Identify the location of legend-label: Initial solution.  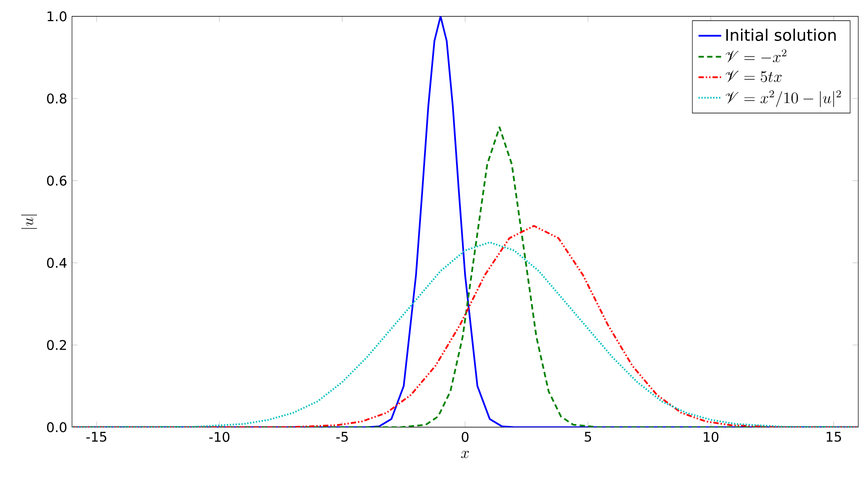
(781, 34).